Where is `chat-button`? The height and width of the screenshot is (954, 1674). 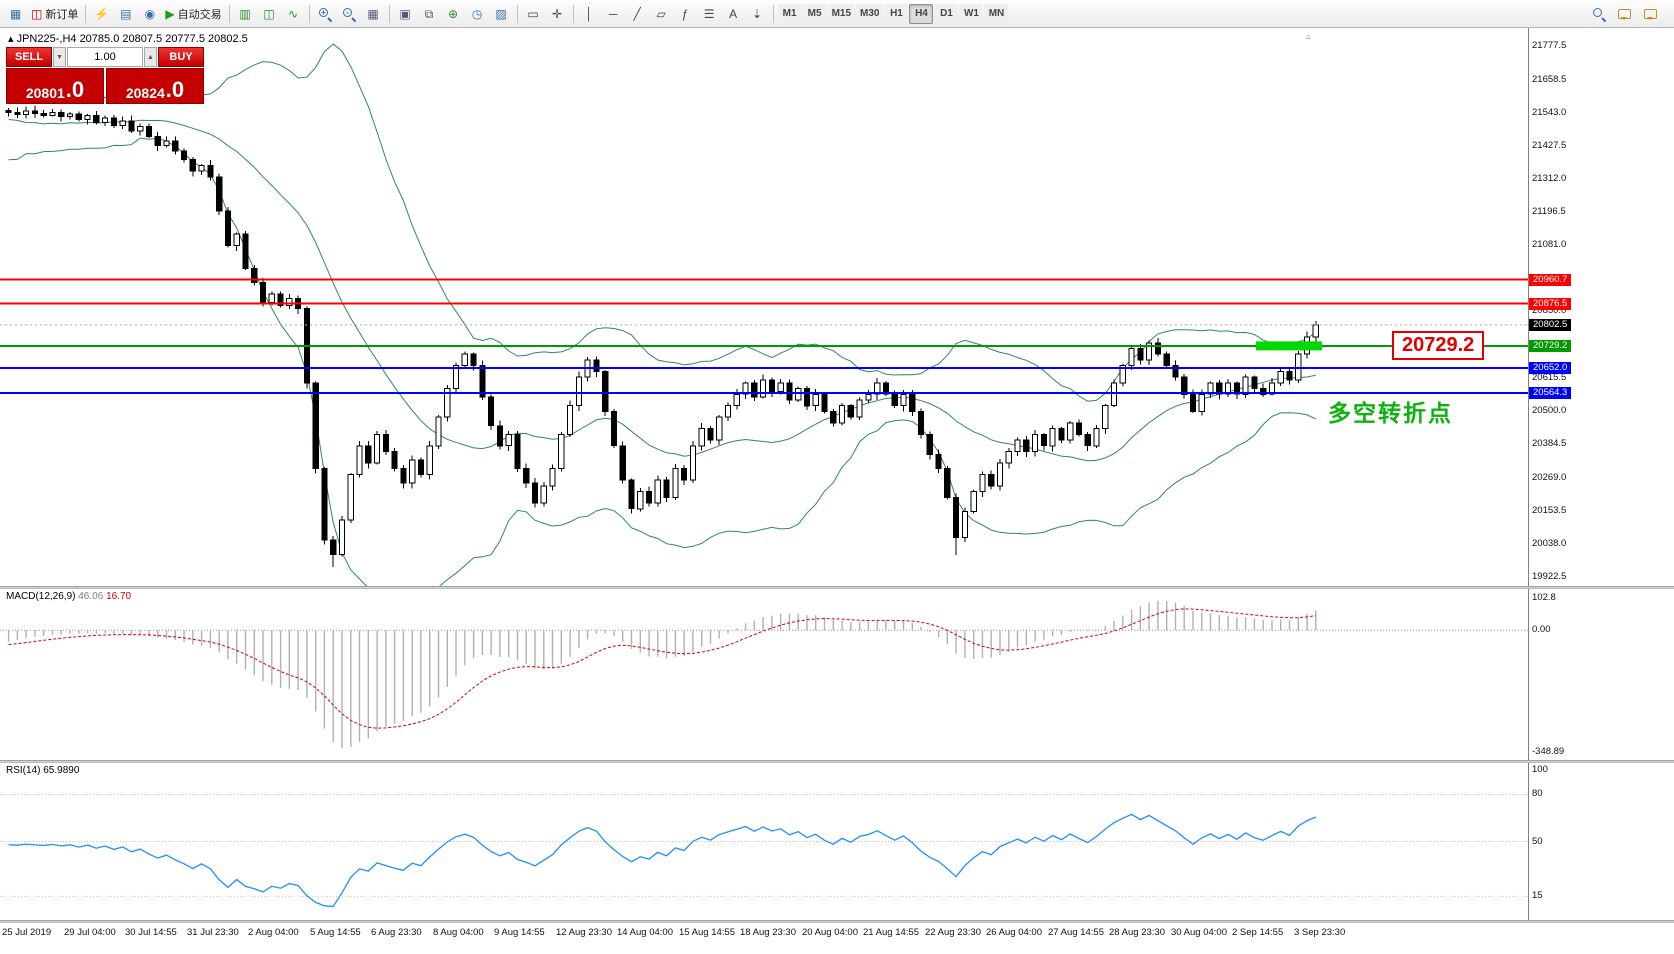
chat-button is located at coordinates (1624, 14).